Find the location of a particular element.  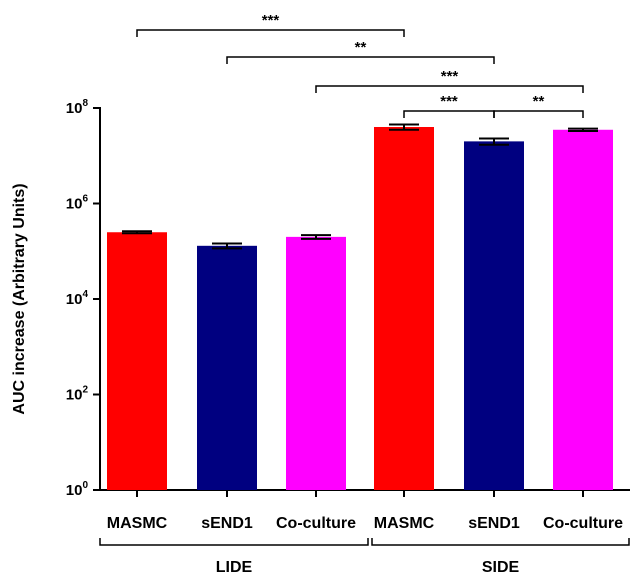

y-tick-label: 10⁶ is located at coordinates (77, 203).